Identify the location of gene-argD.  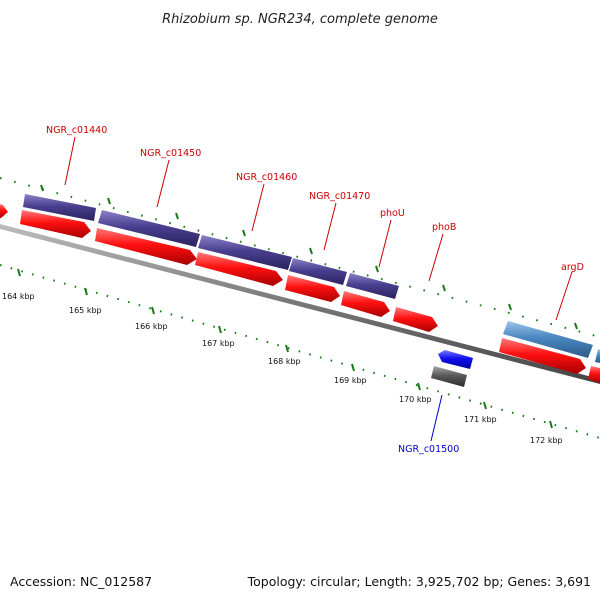
(548, 339).